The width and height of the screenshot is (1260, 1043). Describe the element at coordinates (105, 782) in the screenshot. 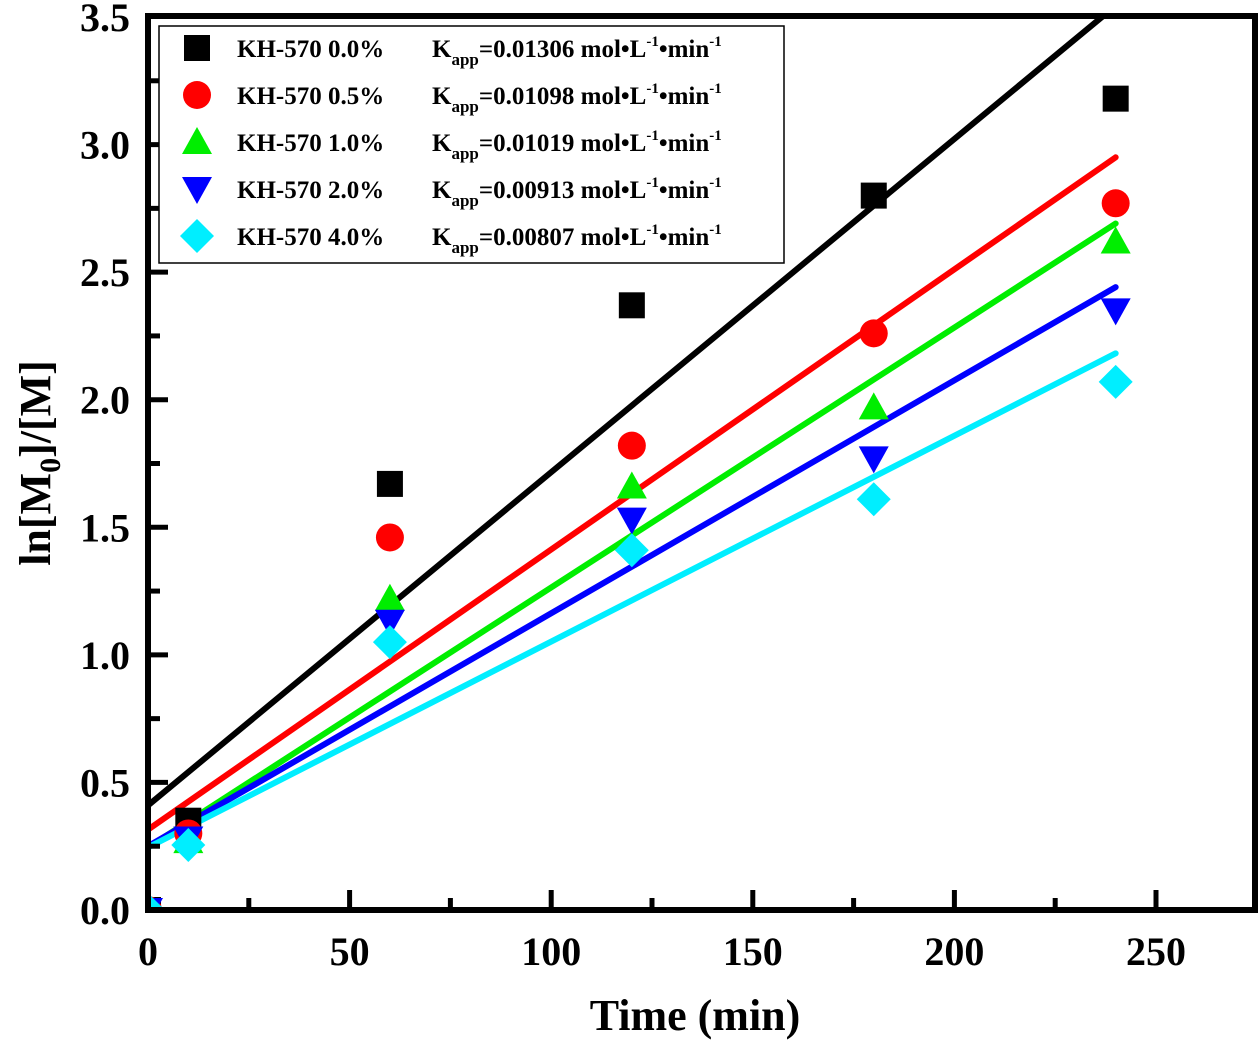

I see `y-tick-label: 0.5` at that location.